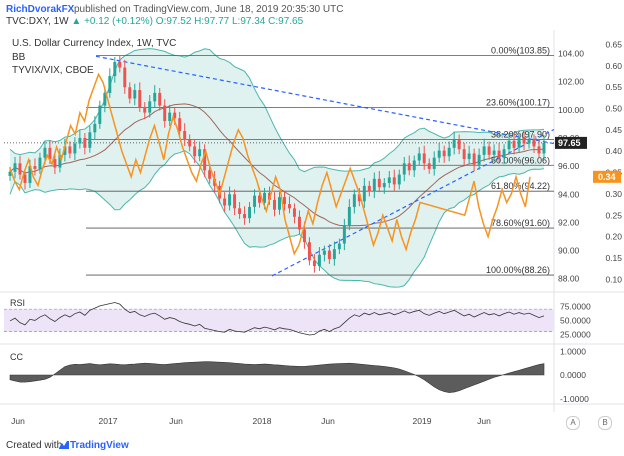 This screenshot has height=456, width=624. Describe the element at coordinates (613, 279) in the screenshot. I see `ratio-axis-tick: 0.10` at that location.